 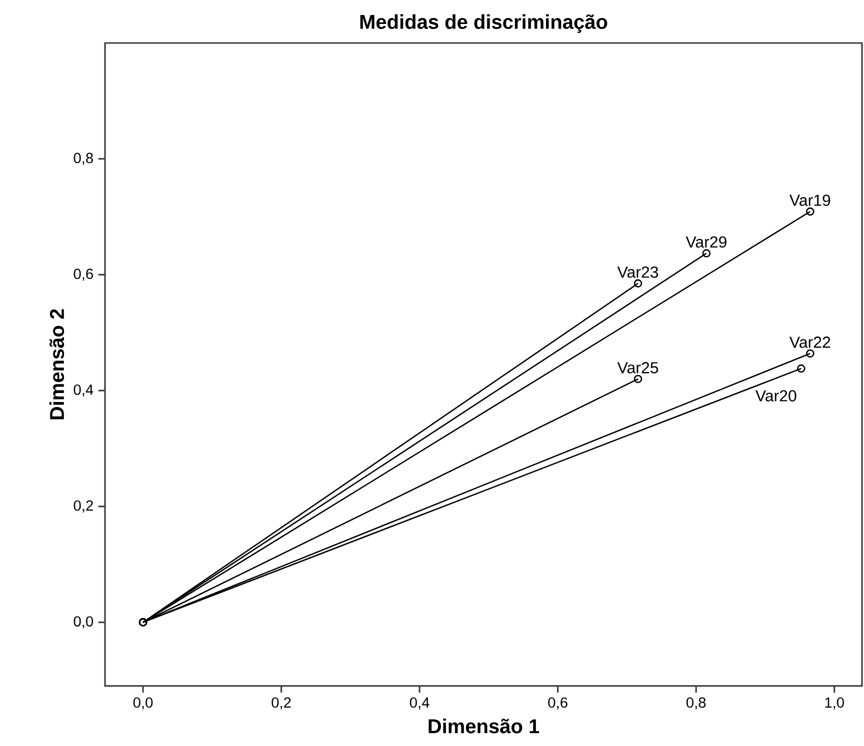 I want to click on series-label: Var29, so click(x=706, y=242).